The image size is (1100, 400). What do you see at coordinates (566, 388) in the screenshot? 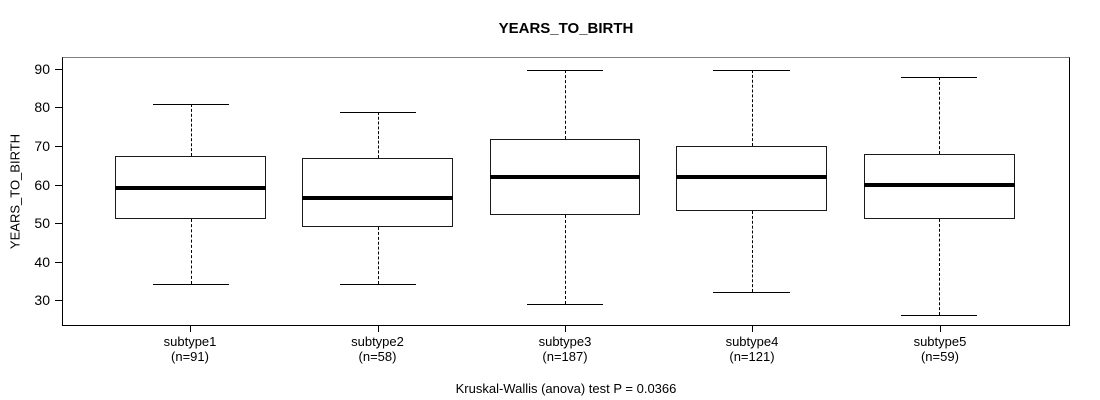
I see `kruskal-wallis-footnote: Kruskal-Wallis (anova) test P = 0.0366` at bounding box center [566, 388].